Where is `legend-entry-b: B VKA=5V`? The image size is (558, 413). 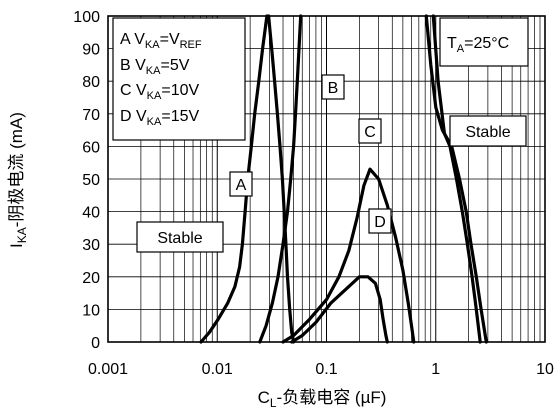
legend-entry-b: B VKA=5V is located at coordinates (155, 67).